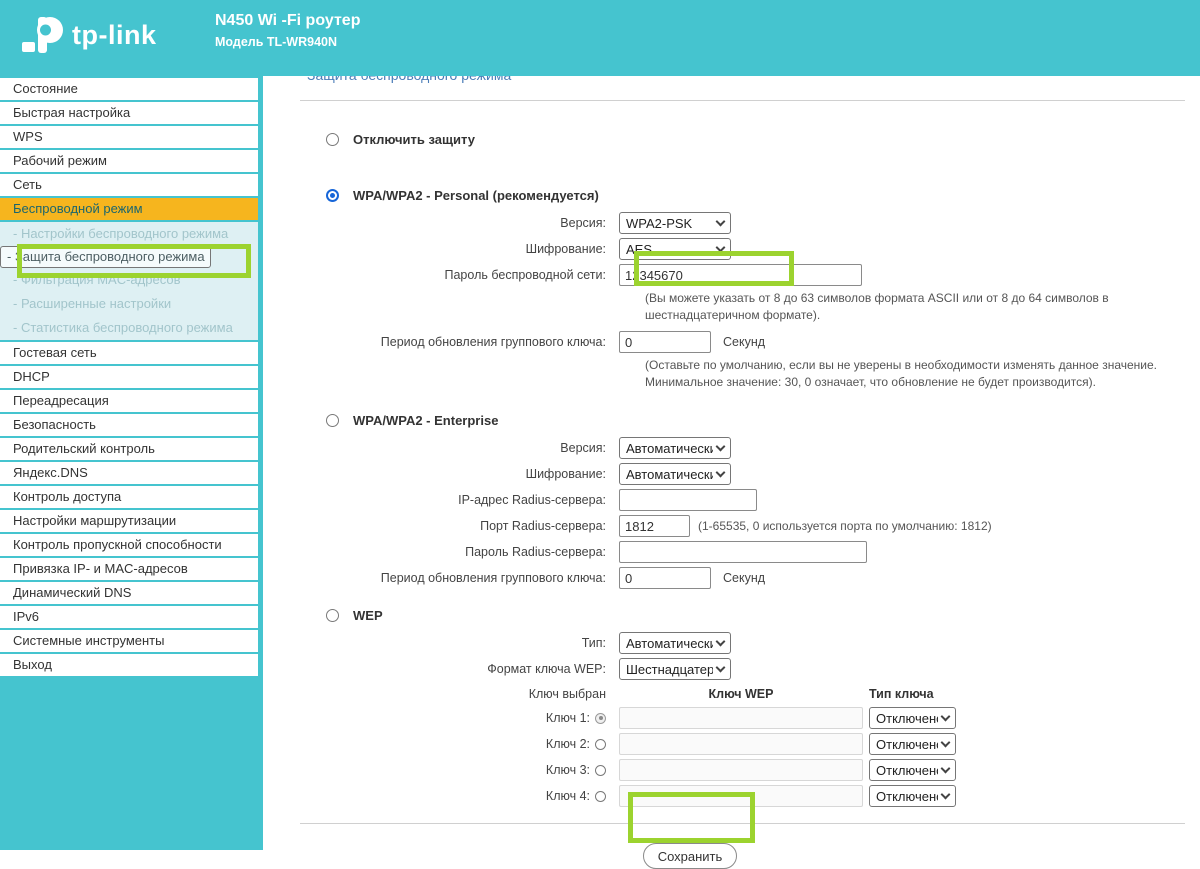 The image size is (1200, 869). I want to click on personal-encryption-label: Шифрование:, so click(565, 249).